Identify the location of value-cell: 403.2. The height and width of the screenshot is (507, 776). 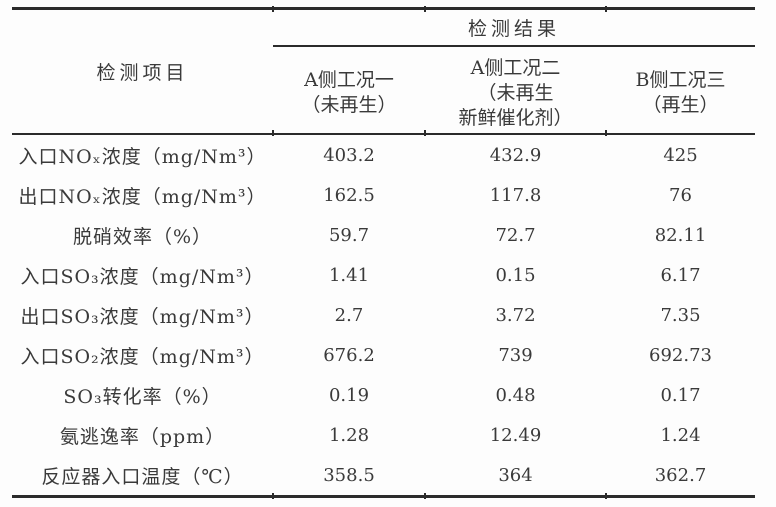
(349, 155).